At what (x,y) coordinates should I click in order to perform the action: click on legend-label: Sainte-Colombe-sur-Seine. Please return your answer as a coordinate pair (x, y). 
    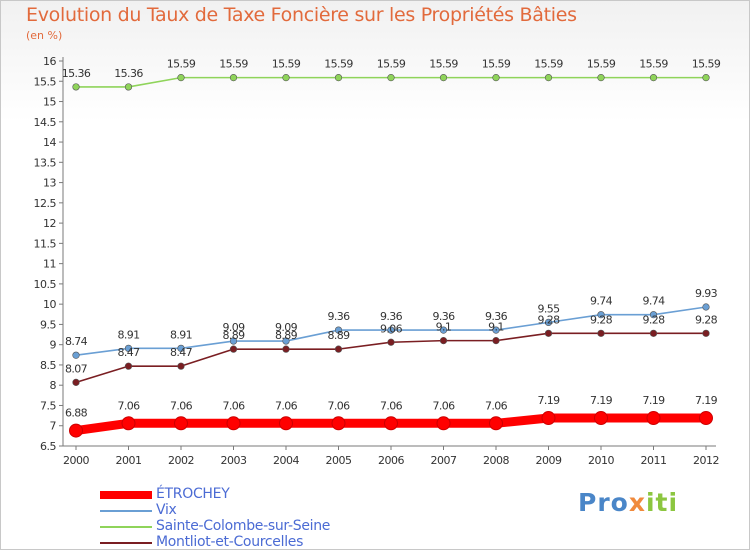
    Looking at the image, I should click on (243, 526).